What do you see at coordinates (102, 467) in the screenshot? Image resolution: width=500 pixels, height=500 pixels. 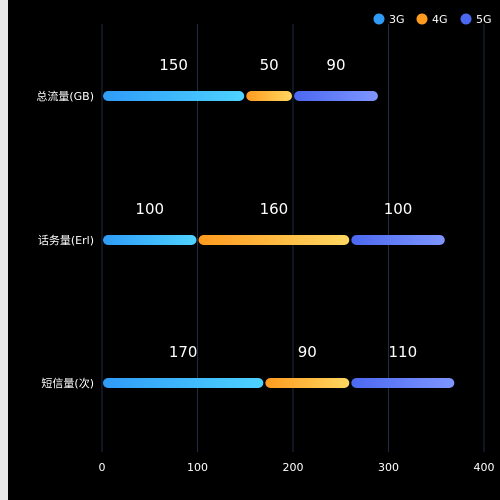 I see `x-tick-label: 0` at bounding box center [102, 467].